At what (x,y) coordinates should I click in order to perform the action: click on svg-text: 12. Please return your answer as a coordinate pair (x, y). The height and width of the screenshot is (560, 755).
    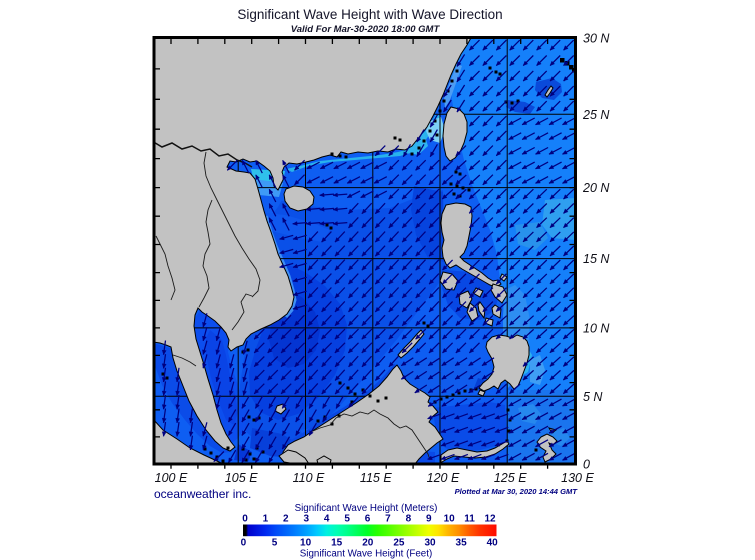
    Looking at the image, I should click on (490, 519).